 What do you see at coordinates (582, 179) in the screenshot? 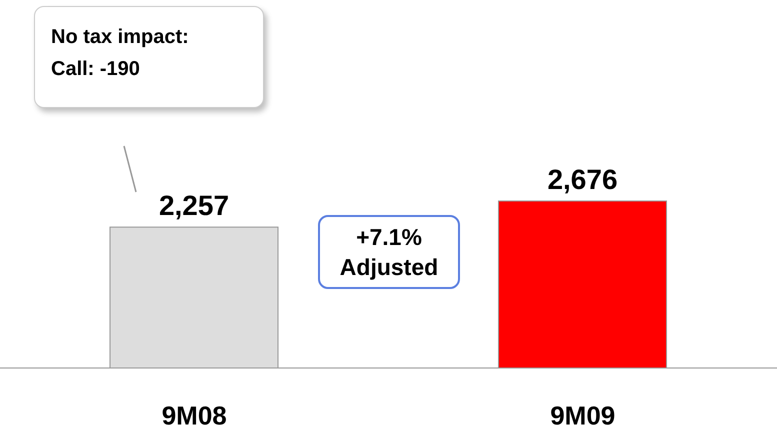
I see `data-label: 2,676` at bounding box center [582, 179].